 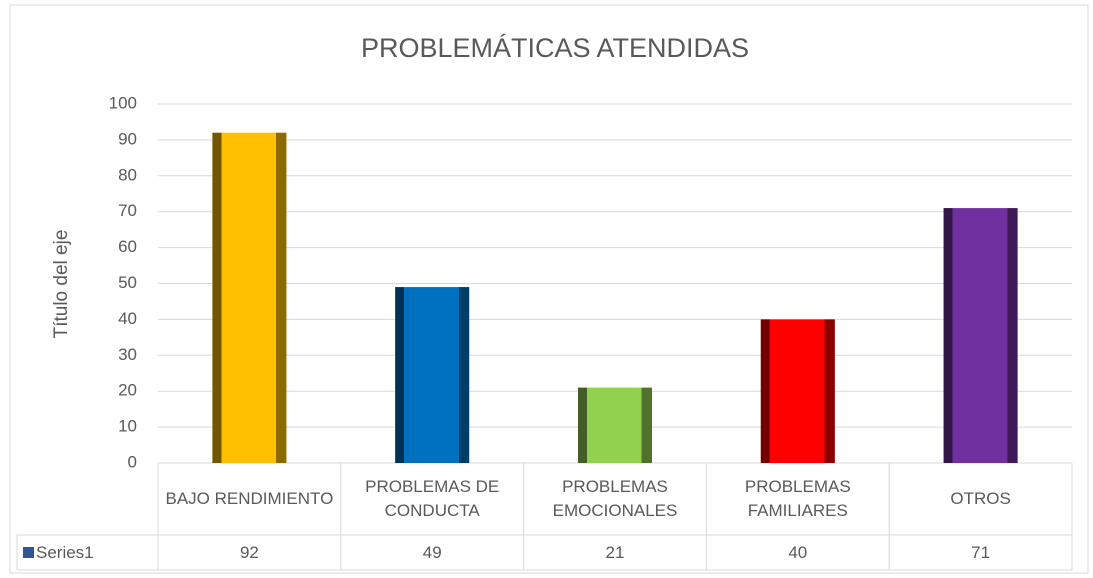 I want to click on x-tick-label: PROBLEMAS FAMILIARES, so click(x=797, y=498).